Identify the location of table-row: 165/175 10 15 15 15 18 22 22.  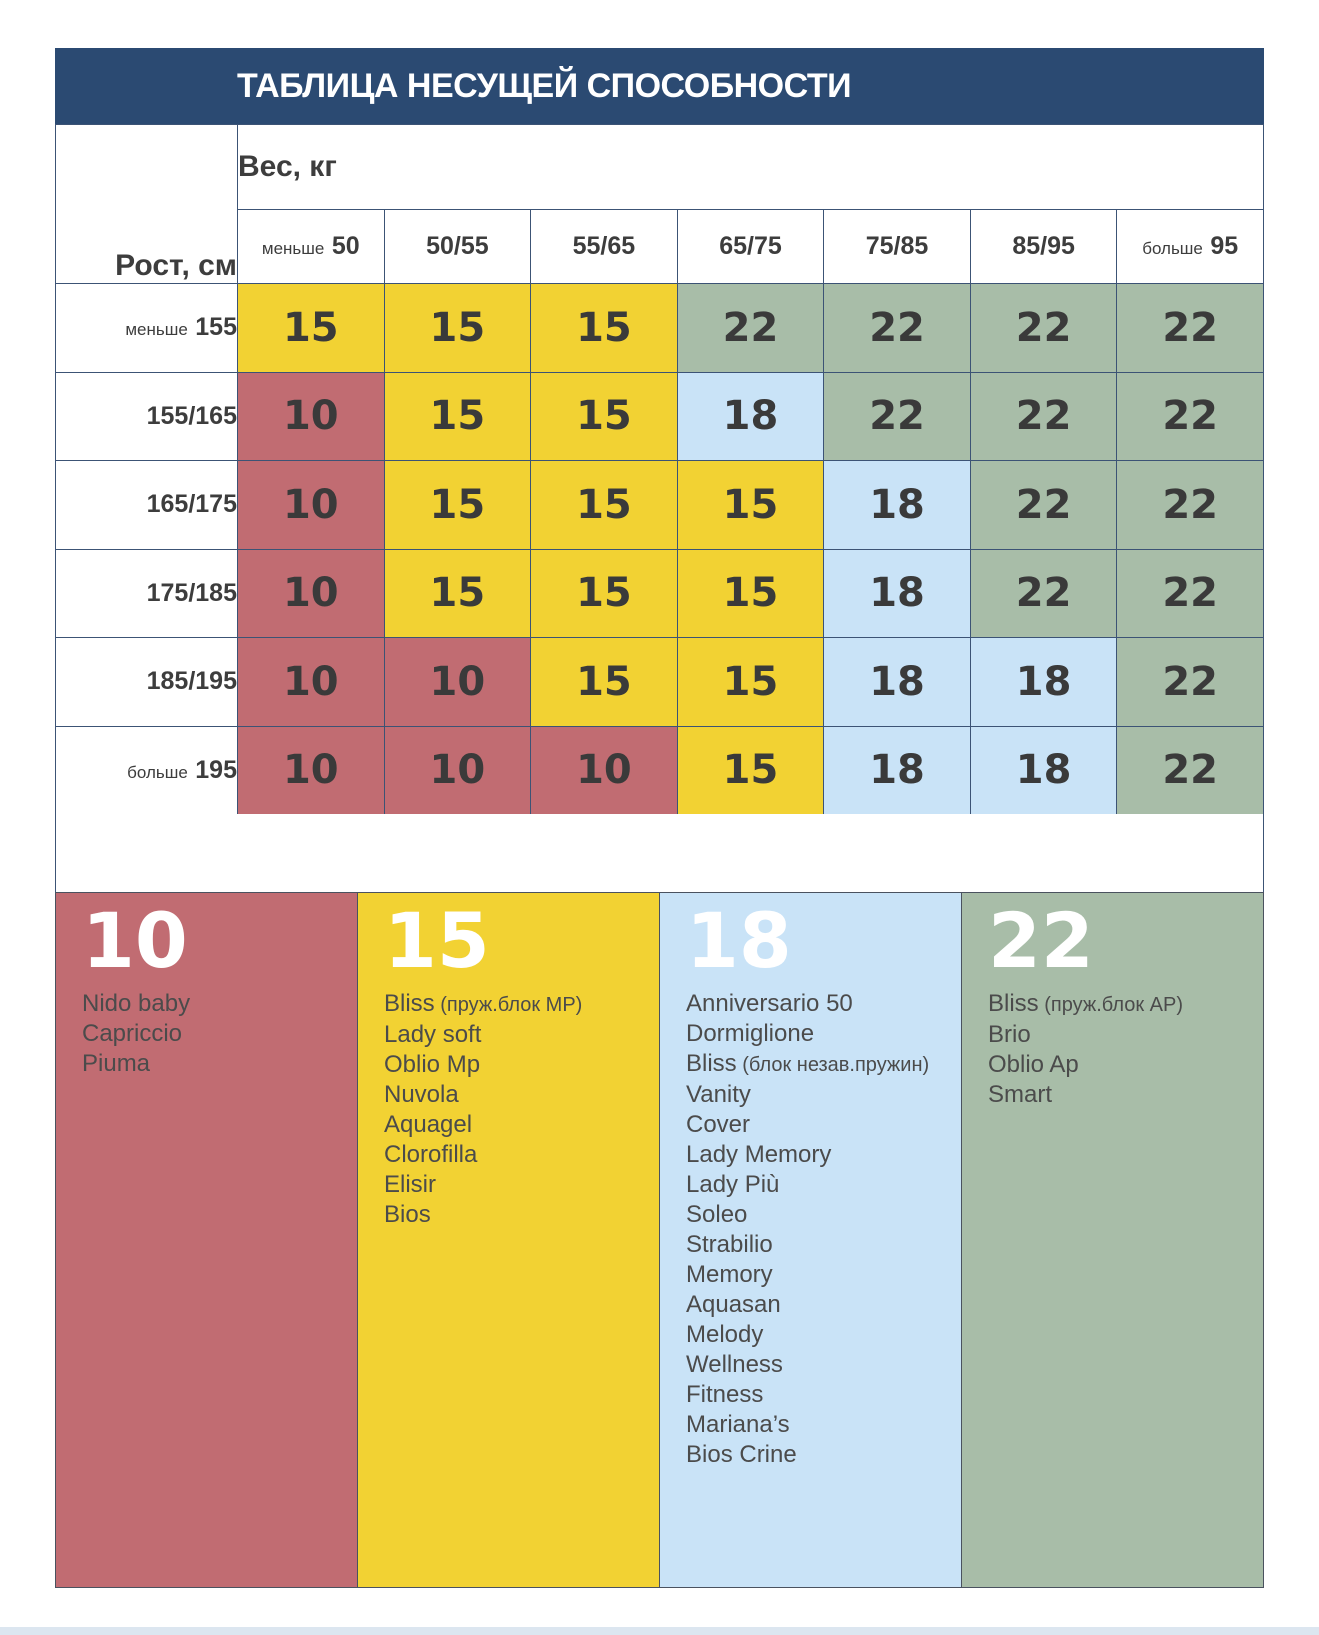
(659, 505).